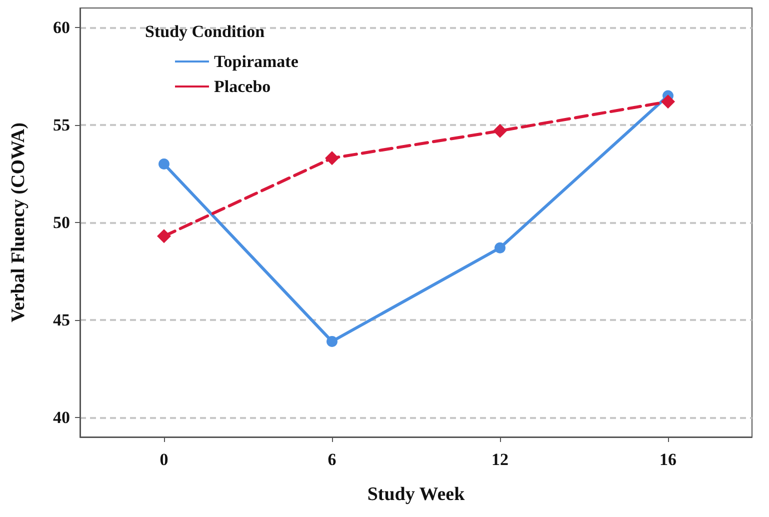 This screenshot has width=769, height=517. Describe the element at coordinates (61, 222) in the screenshot. I see `y-tick-label: 50` at that location.